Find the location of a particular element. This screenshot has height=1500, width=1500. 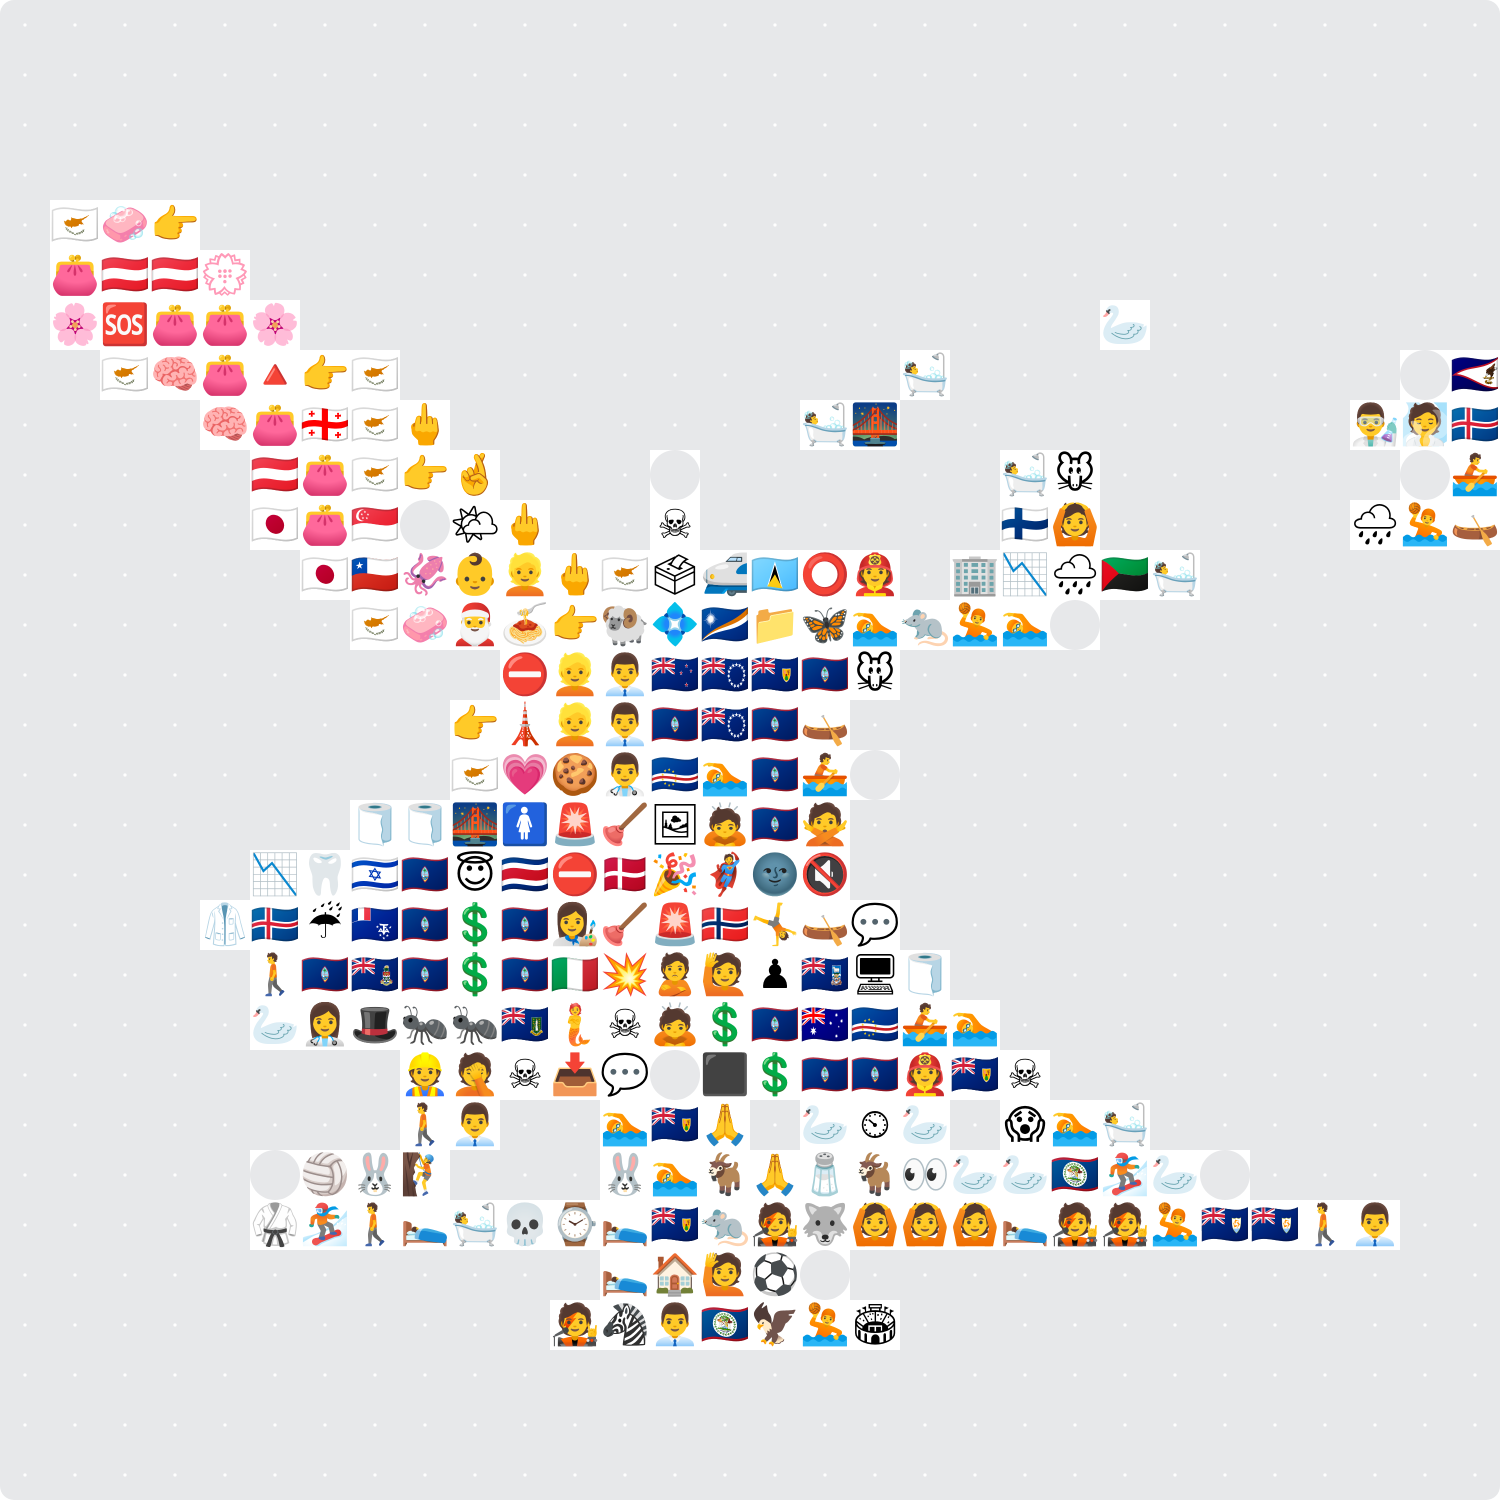

emoji-glyph: 🧠 is located at coordinates (175, 375).